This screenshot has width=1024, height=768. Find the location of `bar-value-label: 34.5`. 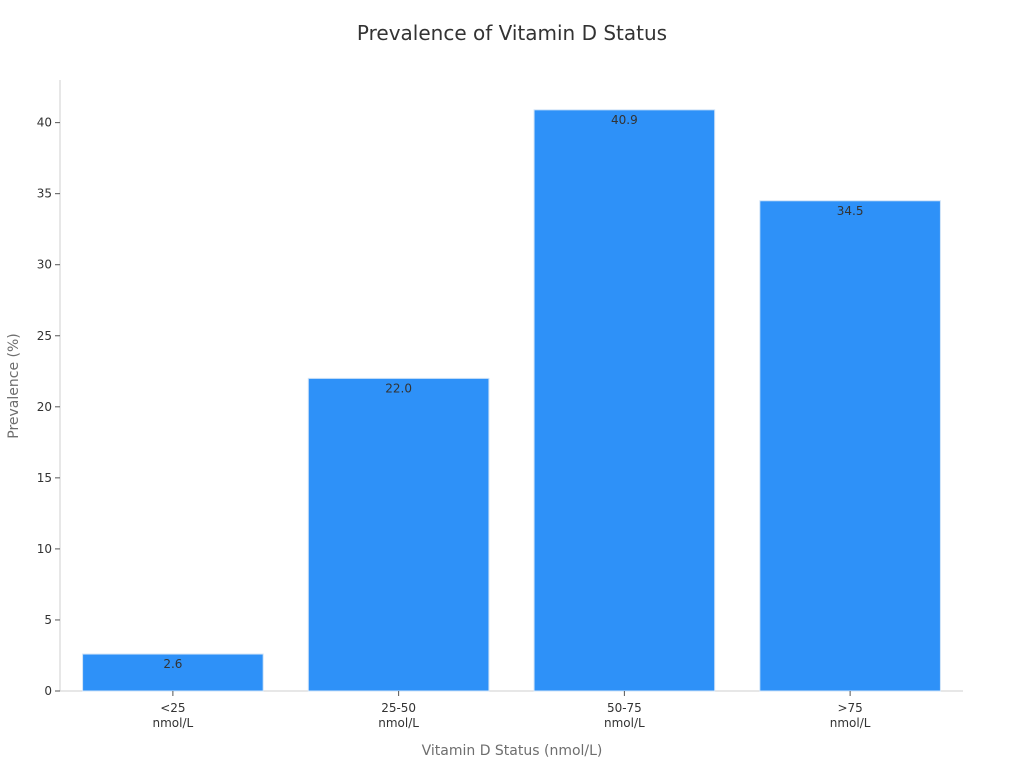

bar-value-label: 34.5 is located at coordinates (850, 211).